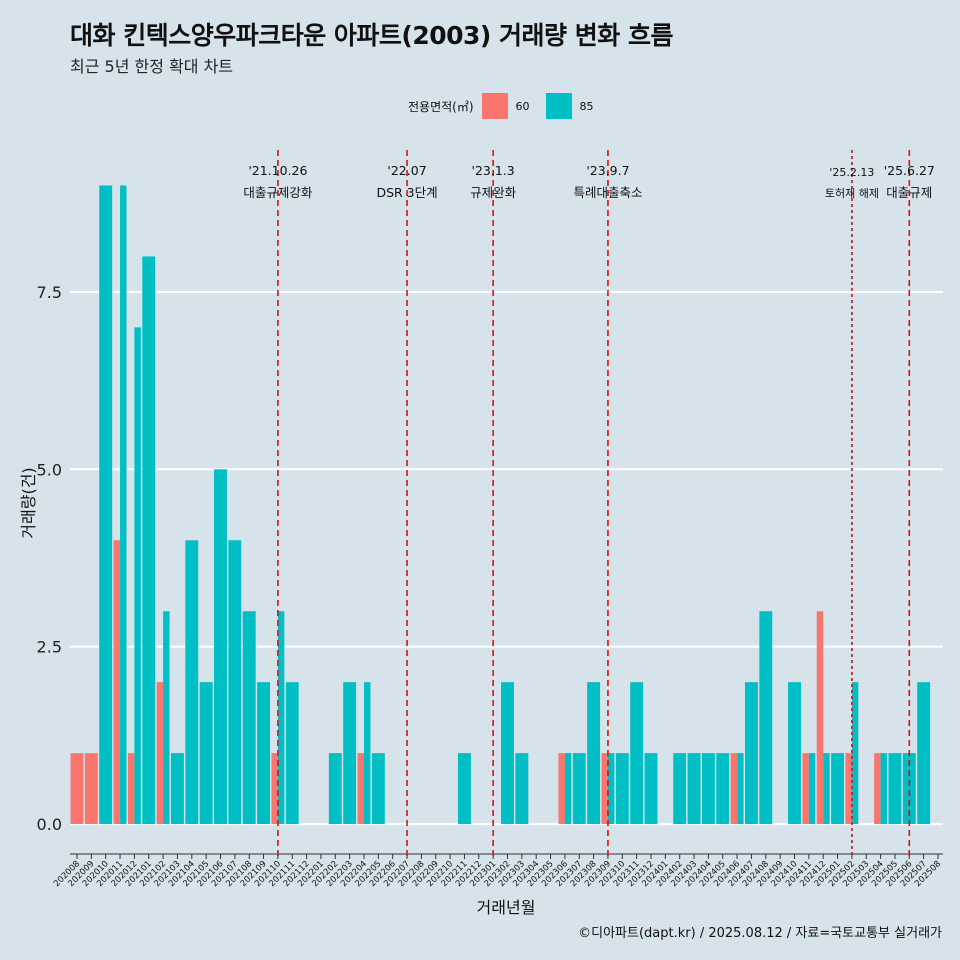  What do you see at coordinates (49, 647) in the screenshot?
I see `y-tick-label: 2.5` at bounding box center [49, 647].